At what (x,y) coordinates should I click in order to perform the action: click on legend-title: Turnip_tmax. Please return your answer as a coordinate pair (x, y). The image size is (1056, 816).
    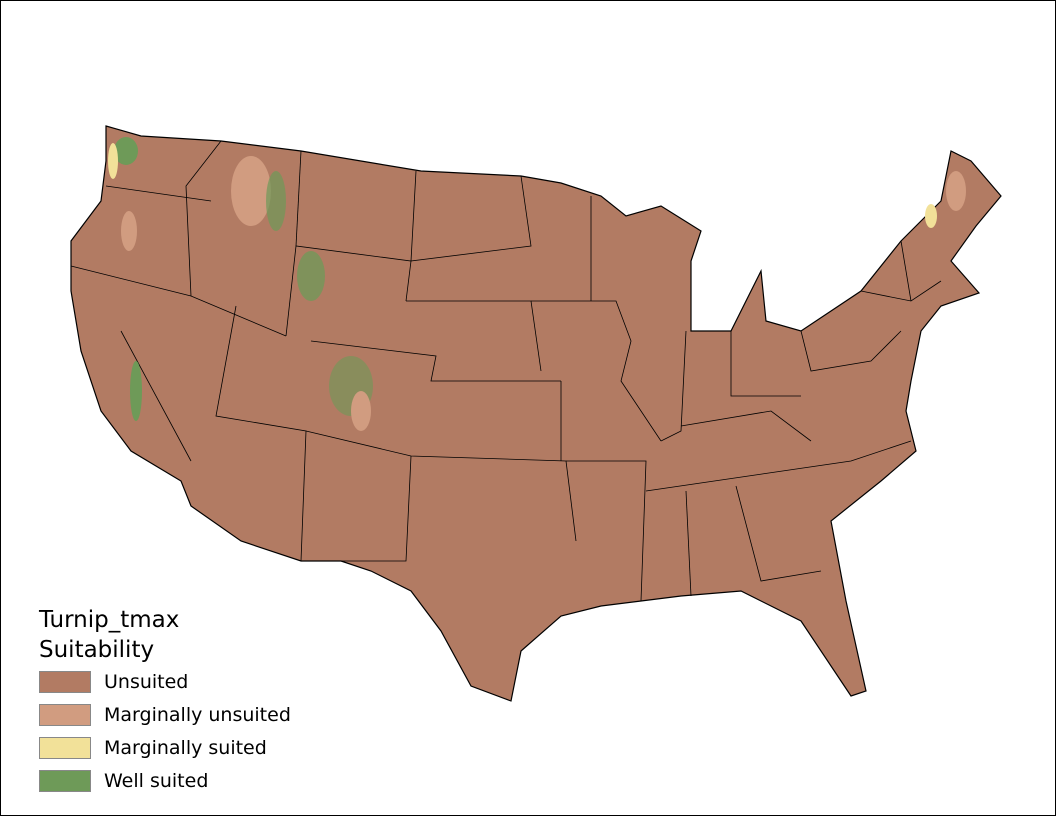
    Looking at the image, I should click on (109, 620).